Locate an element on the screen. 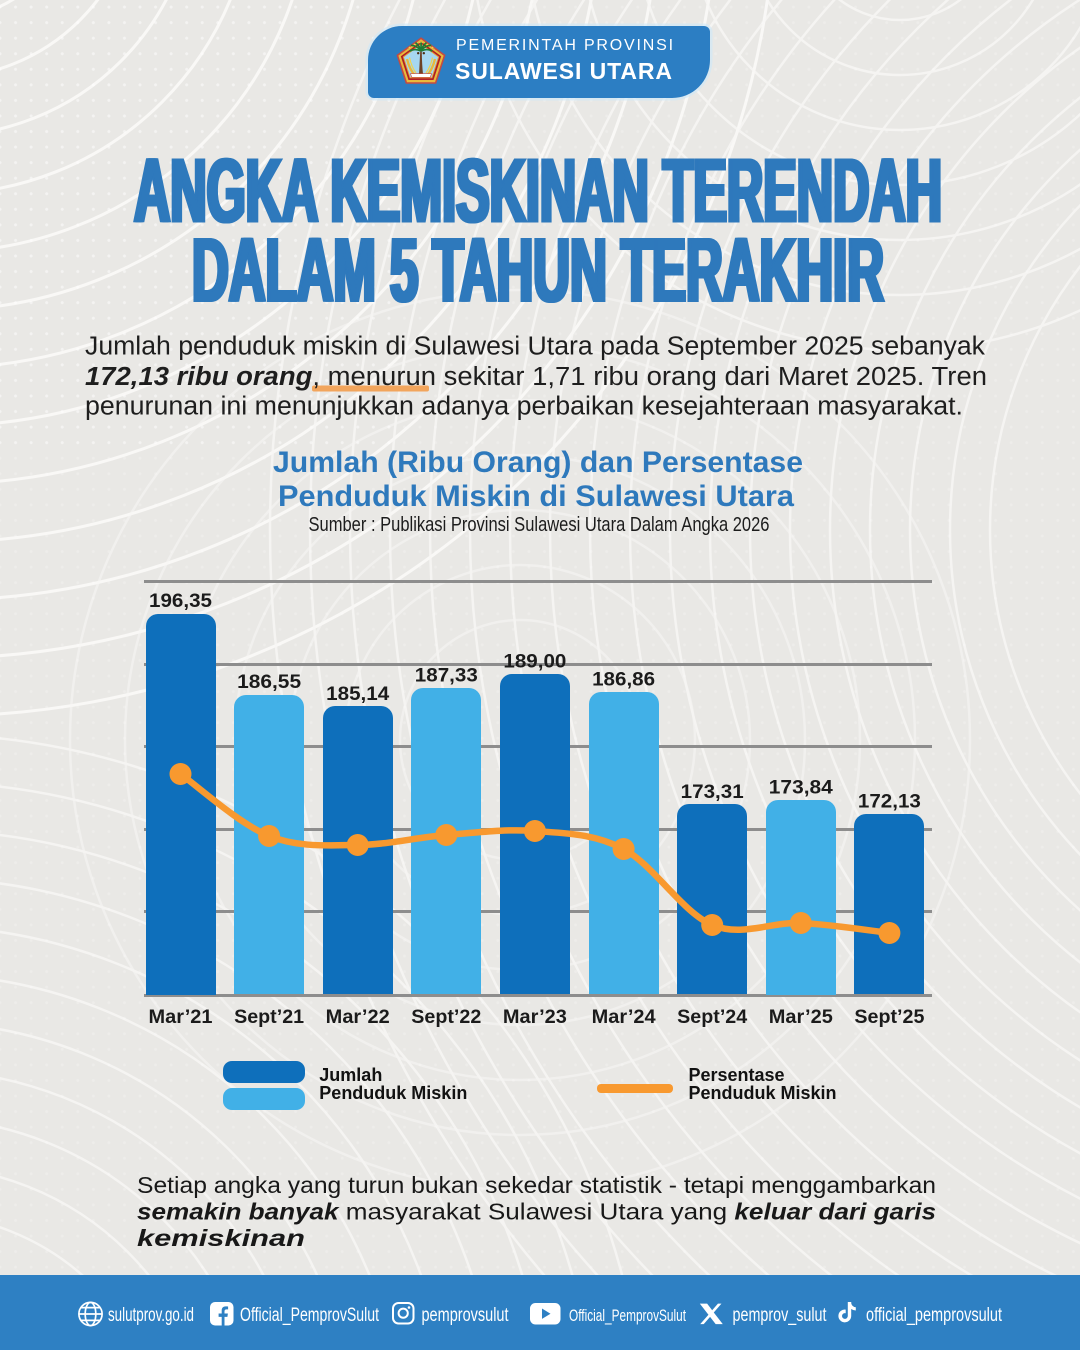  svg-text: Mar’24 is located at coordinates (624, 1017).